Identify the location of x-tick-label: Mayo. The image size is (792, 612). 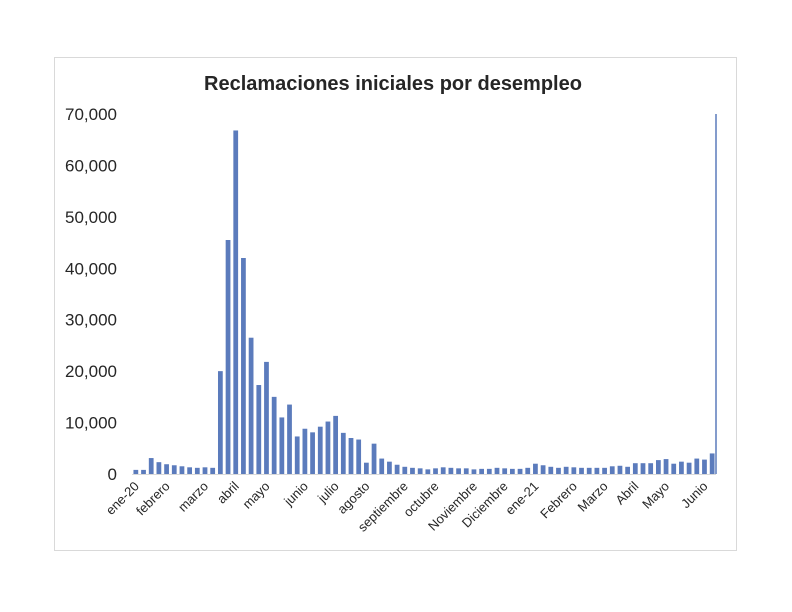
(655, 495).